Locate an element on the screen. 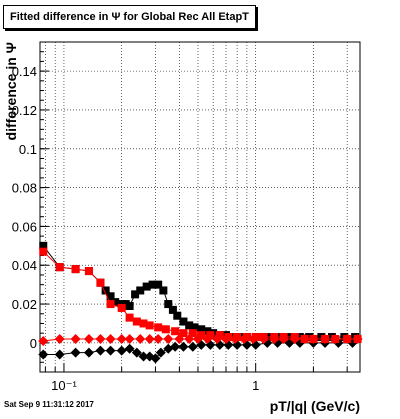  y-tick-label: 0 is located at coordinates (33, 343).